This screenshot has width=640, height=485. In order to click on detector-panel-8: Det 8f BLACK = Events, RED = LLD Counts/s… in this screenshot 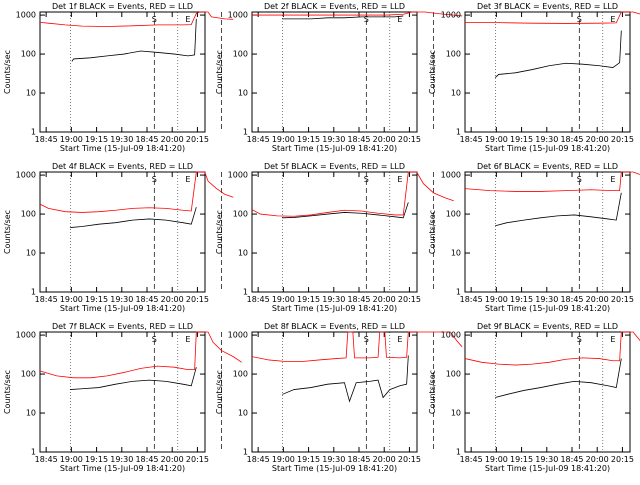, I will do `click(339, 397)`.